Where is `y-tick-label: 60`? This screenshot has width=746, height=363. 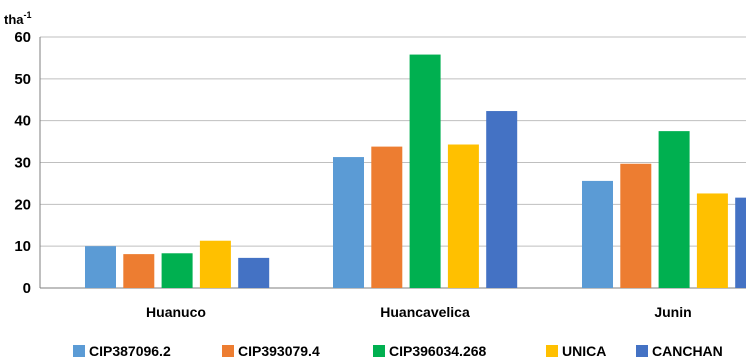 y-tick-label: 60 is located at coordinates (22, 37).